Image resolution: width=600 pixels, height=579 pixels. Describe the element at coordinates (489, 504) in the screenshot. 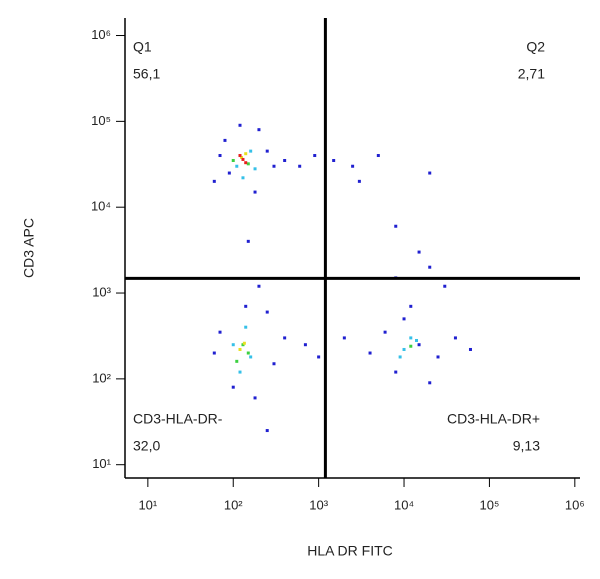

I see `x-tick-label: 10⁵` at that location.